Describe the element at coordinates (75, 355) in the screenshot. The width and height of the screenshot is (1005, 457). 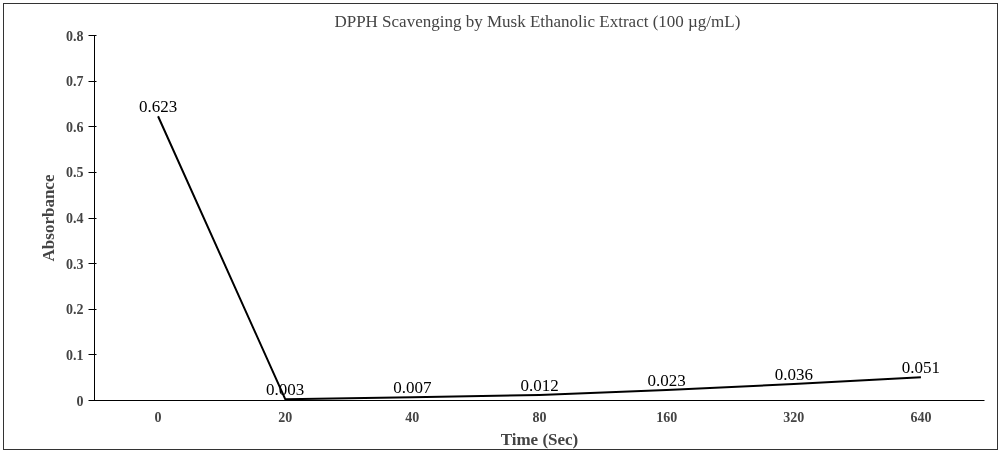
I see `y-tick-label: 0.1` at that location.